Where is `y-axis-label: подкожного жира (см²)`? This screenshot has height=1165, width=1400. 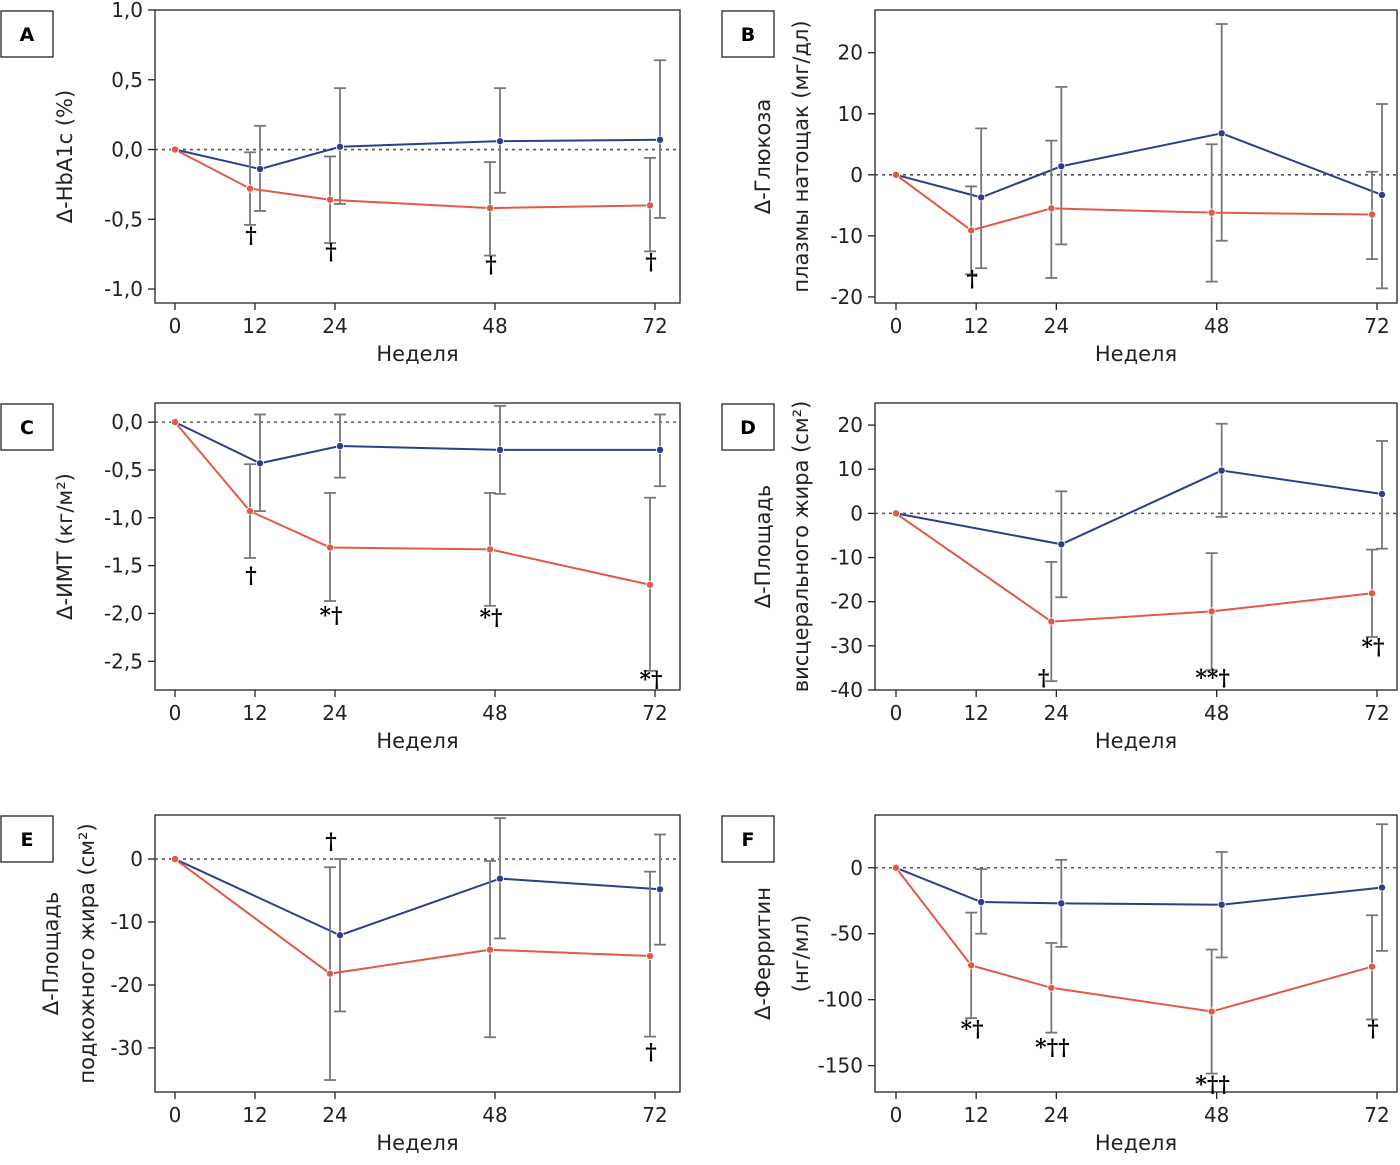 y-axis-label: подкожного жира (см²) is located at coordinates (87, 953).